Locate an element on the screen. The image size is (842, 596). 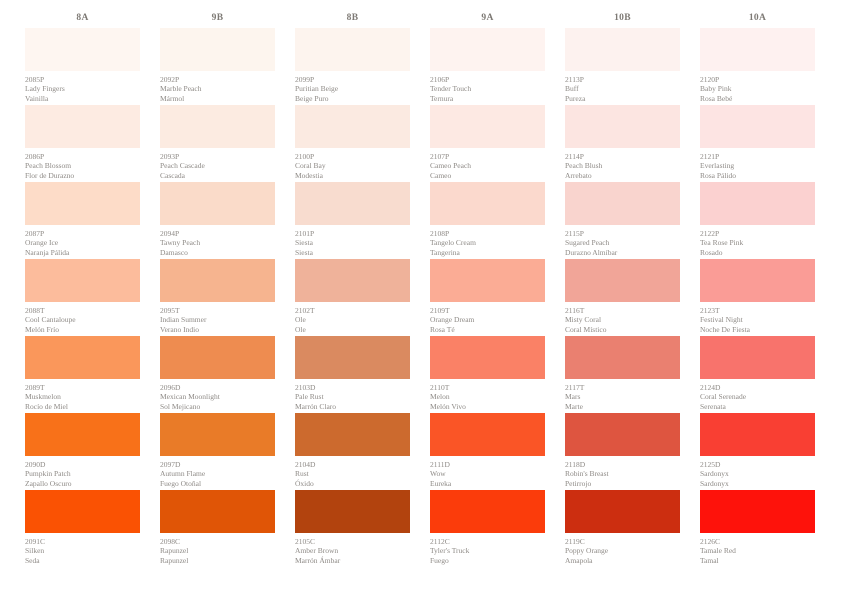
swatch-code: 2085P is located at coordinates (35, 79).